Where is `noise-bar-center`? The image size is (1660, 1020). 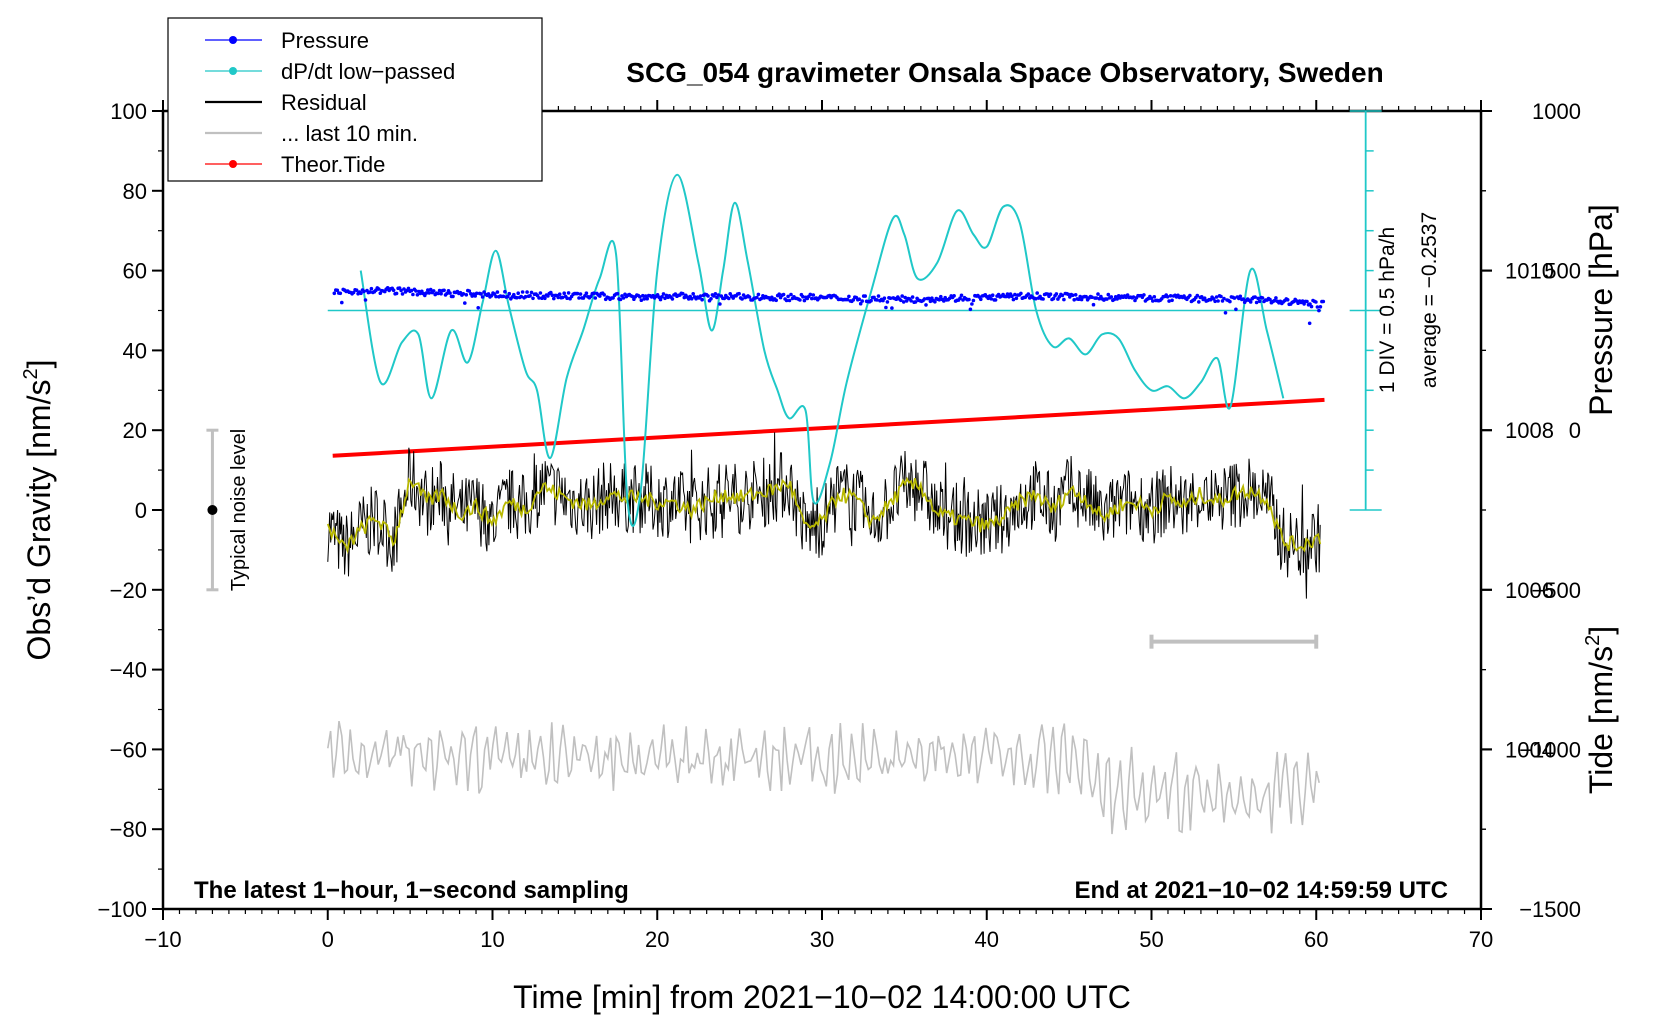 noise-bar-center is located at coordinates (212, 510).